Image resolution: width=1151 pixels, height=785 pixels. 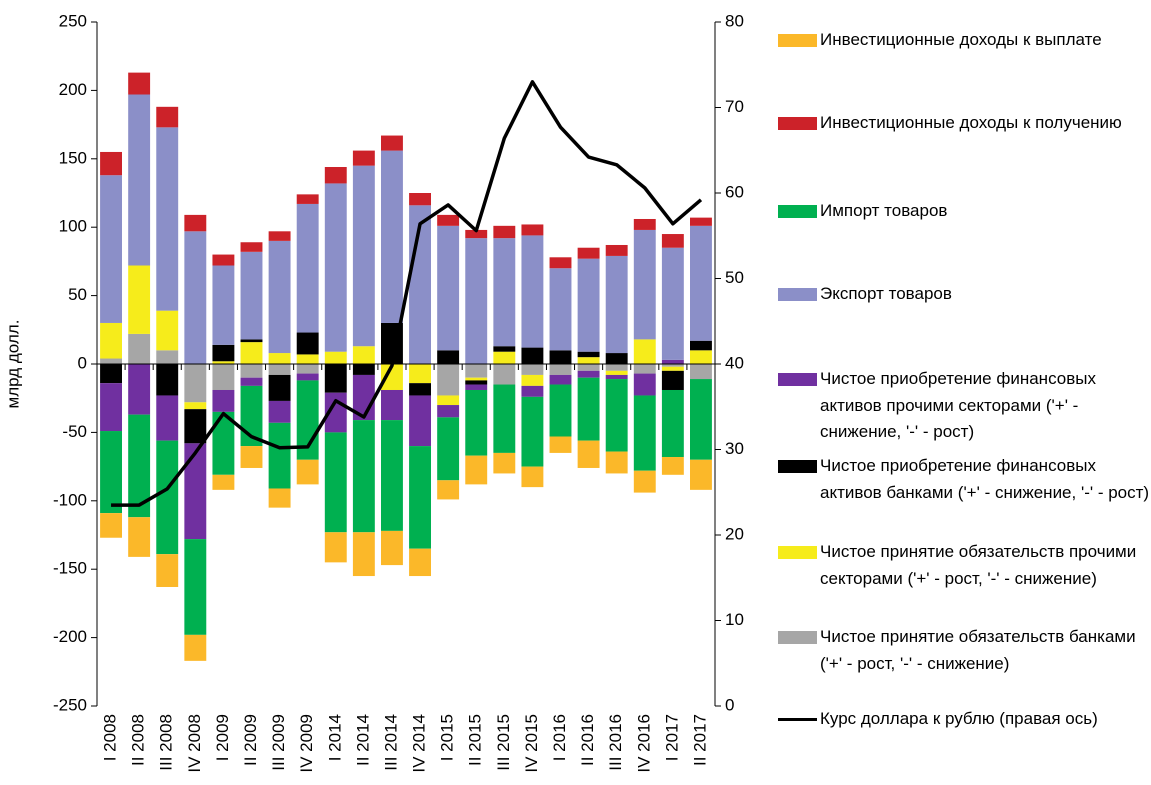 What do you see at coordinates (615, 742) in the screenshot?
I see `x-tick-label: III 2016` at bounding box center [615, 742].